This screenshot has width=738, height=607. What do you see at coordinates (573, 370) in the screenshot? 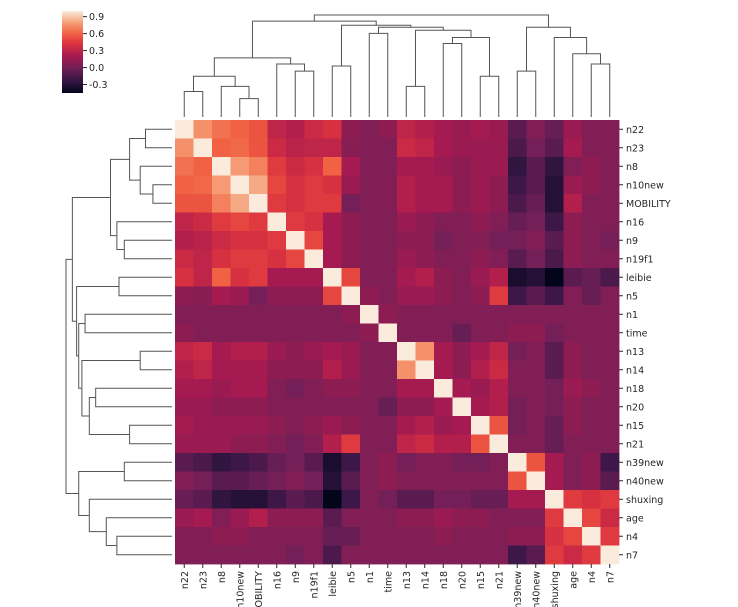
I see `heatmap-cell-n14-age` at bounding box center [573, 370].